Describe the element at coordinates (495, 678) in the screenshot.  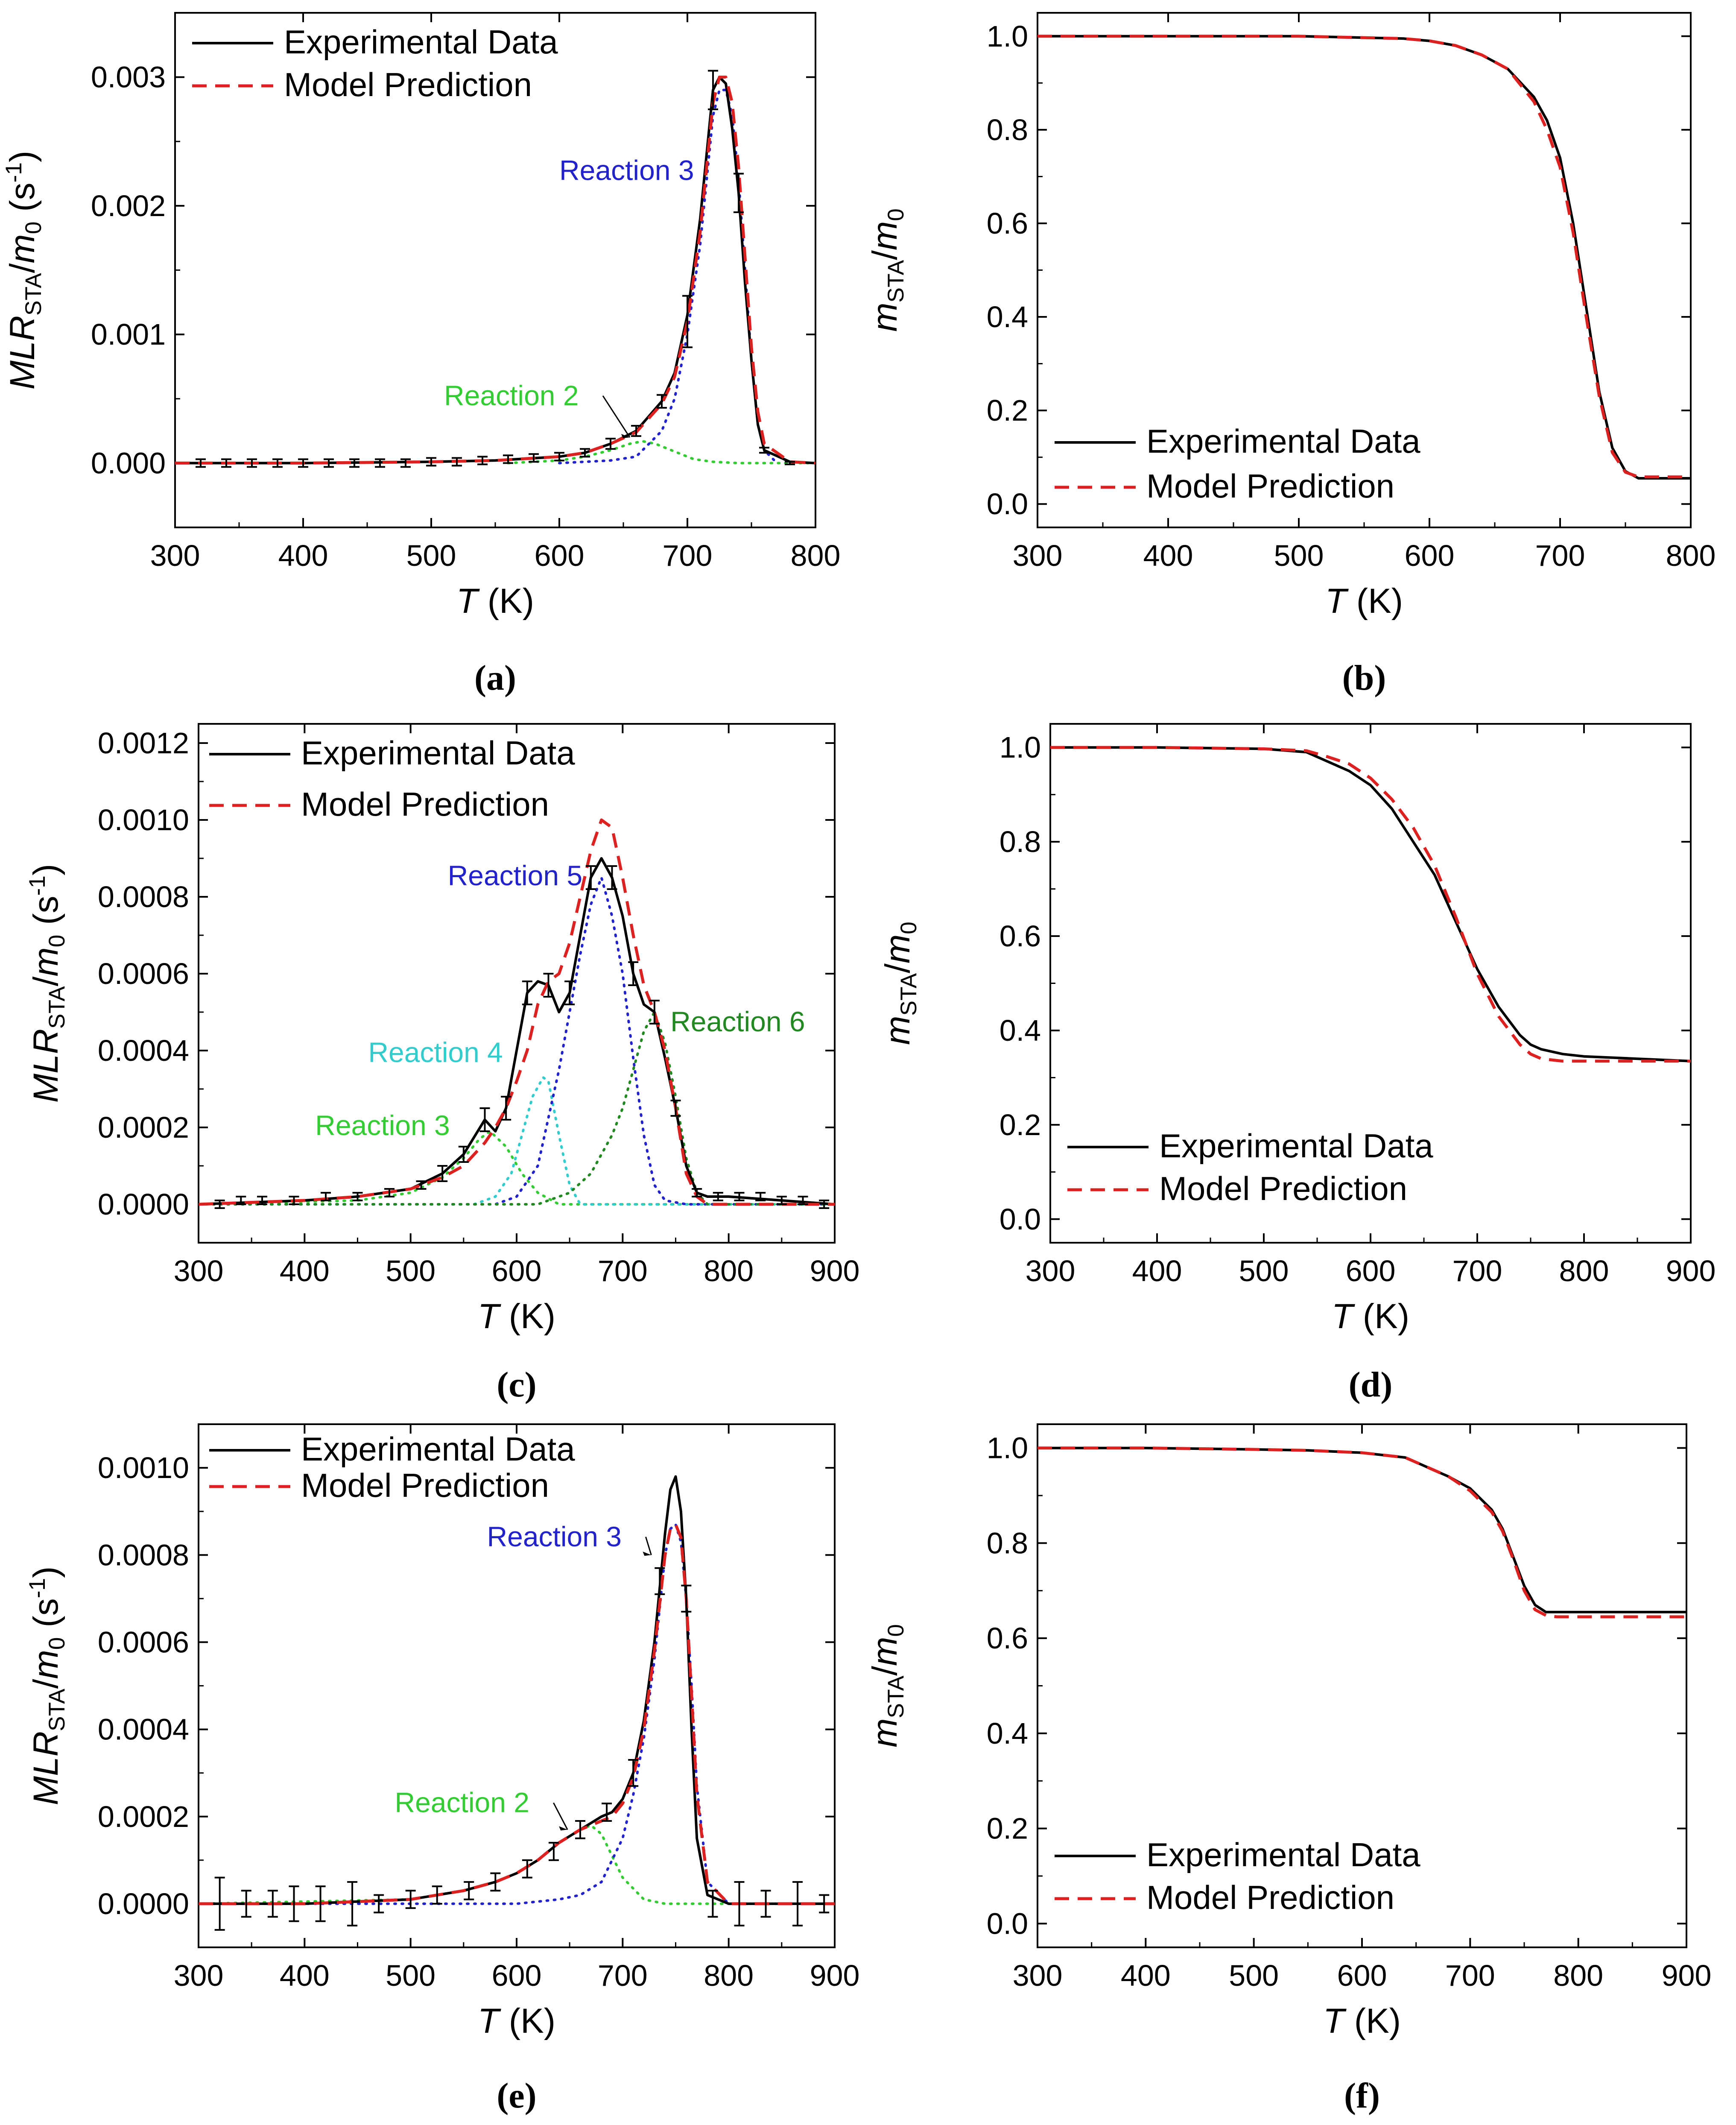
I see `panel-caption: (a)` at that location.